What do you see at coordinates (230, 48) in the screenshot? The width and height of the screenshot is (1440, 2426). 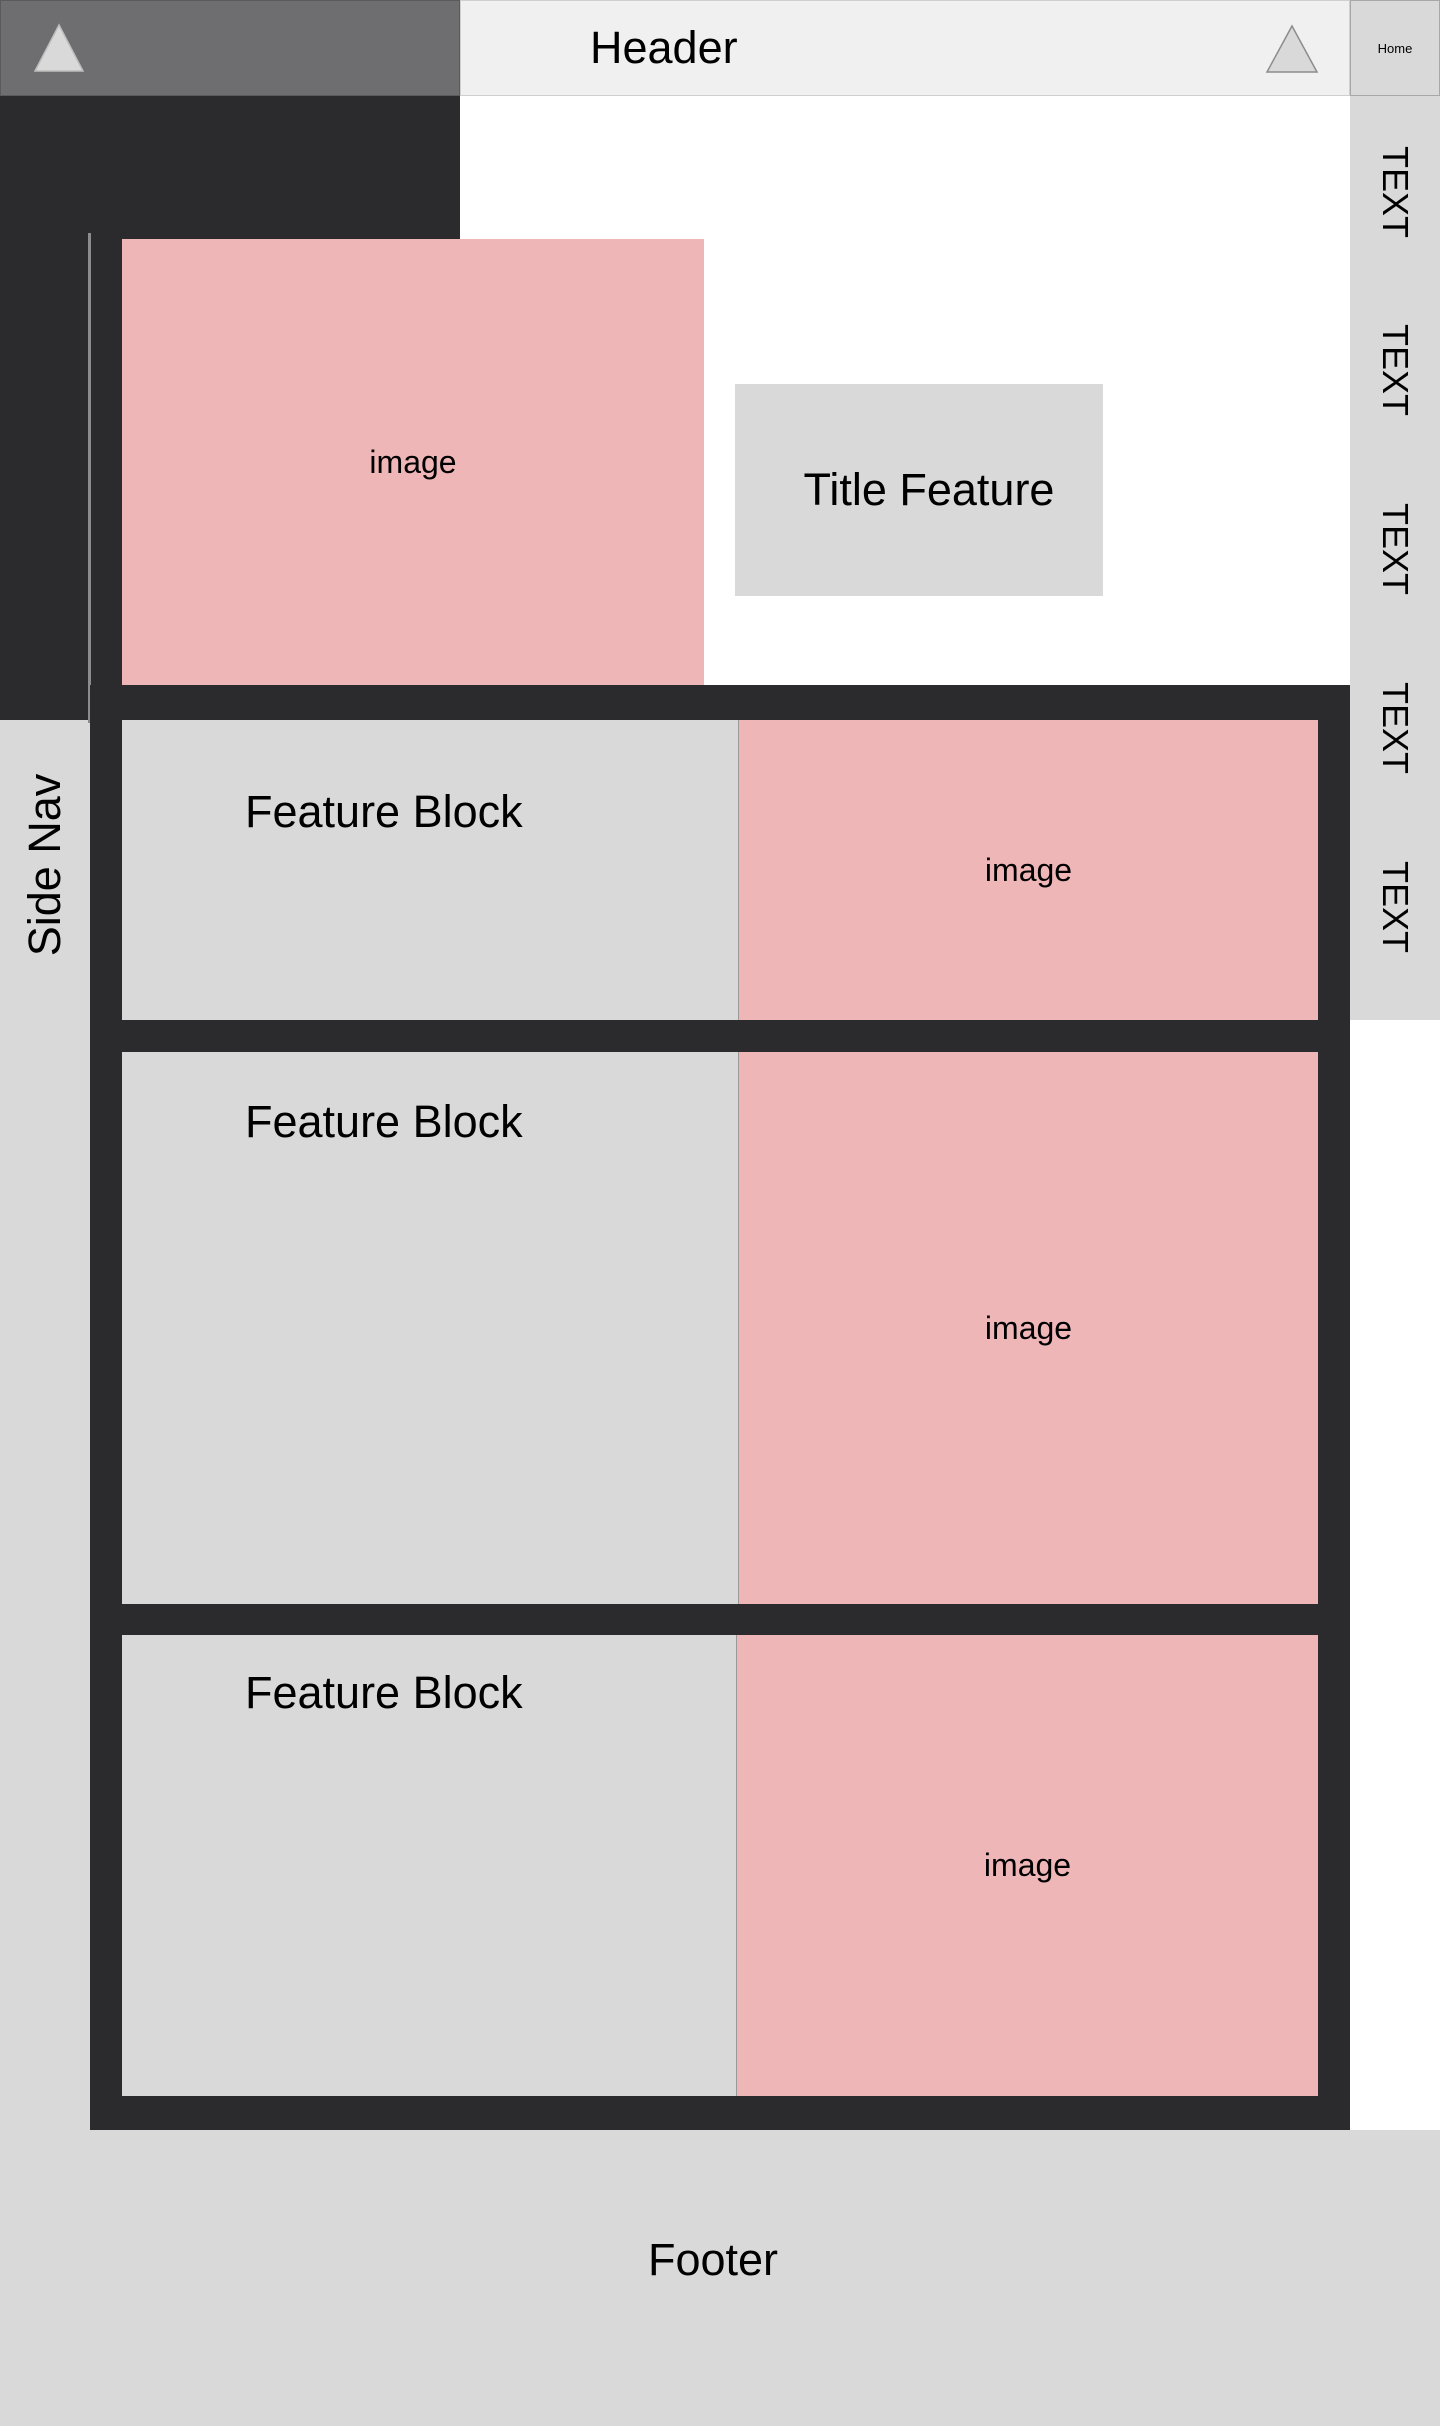 I see `logo-area` at bounding box center [230, 48].